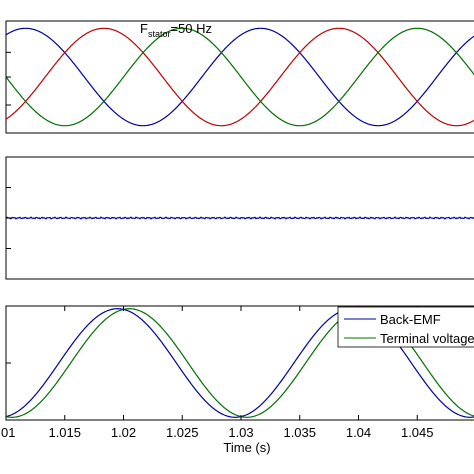 This screenshot has width=474, height=474. Describe the element at coordinates (299, 432) in the screenshot. I see `x-tick-label: 1.035` at that location.